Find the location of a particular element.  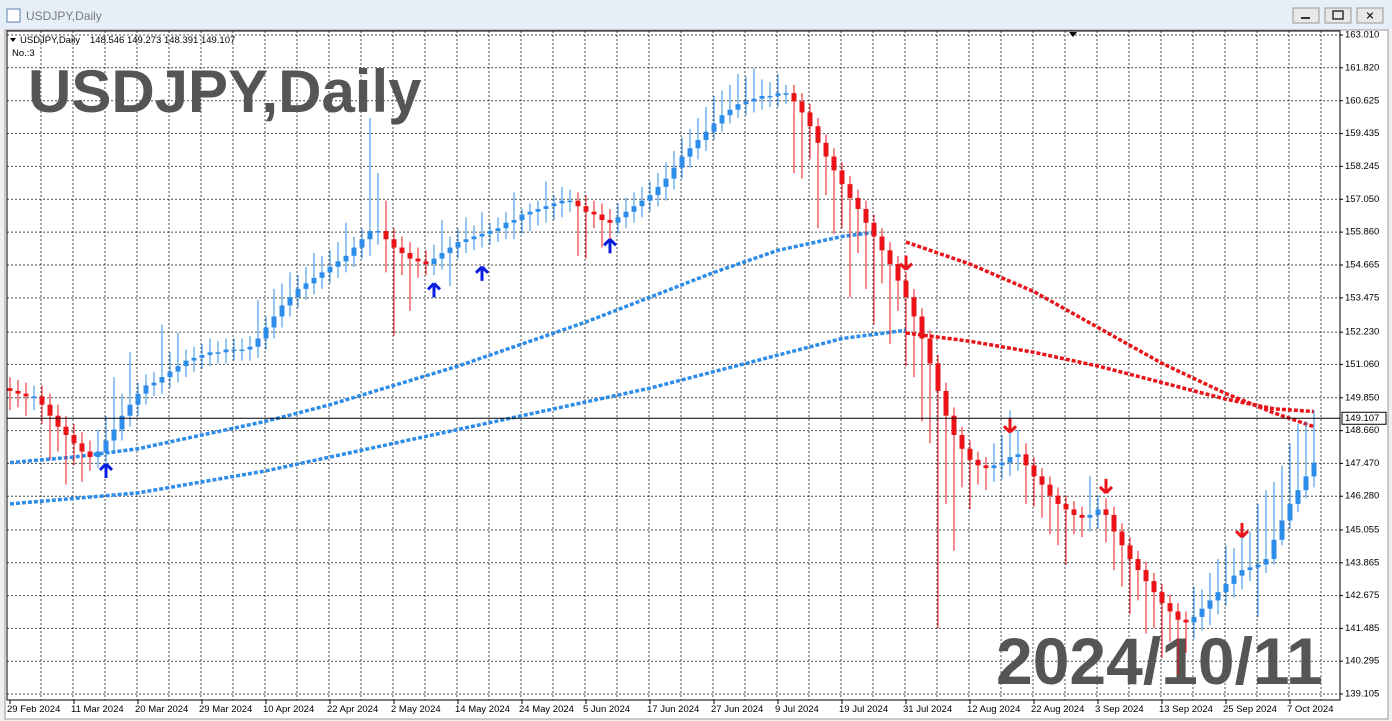

y-tick-label: 160.625 is located at coordinates (1362, 100).